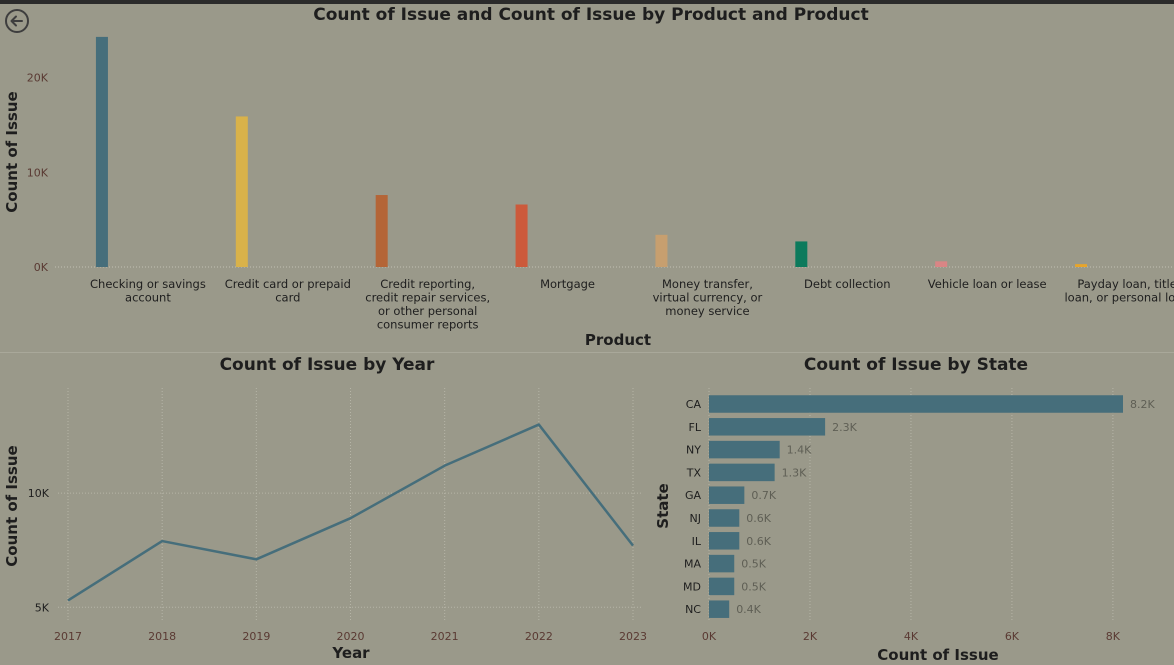 Image resolution: width=1174 pixels, height=665 pixels. What do you see at coordinates (1113, 636) in the screenshot?
I see `x-tick-label: 8K` at bounding box center [1113, 636].